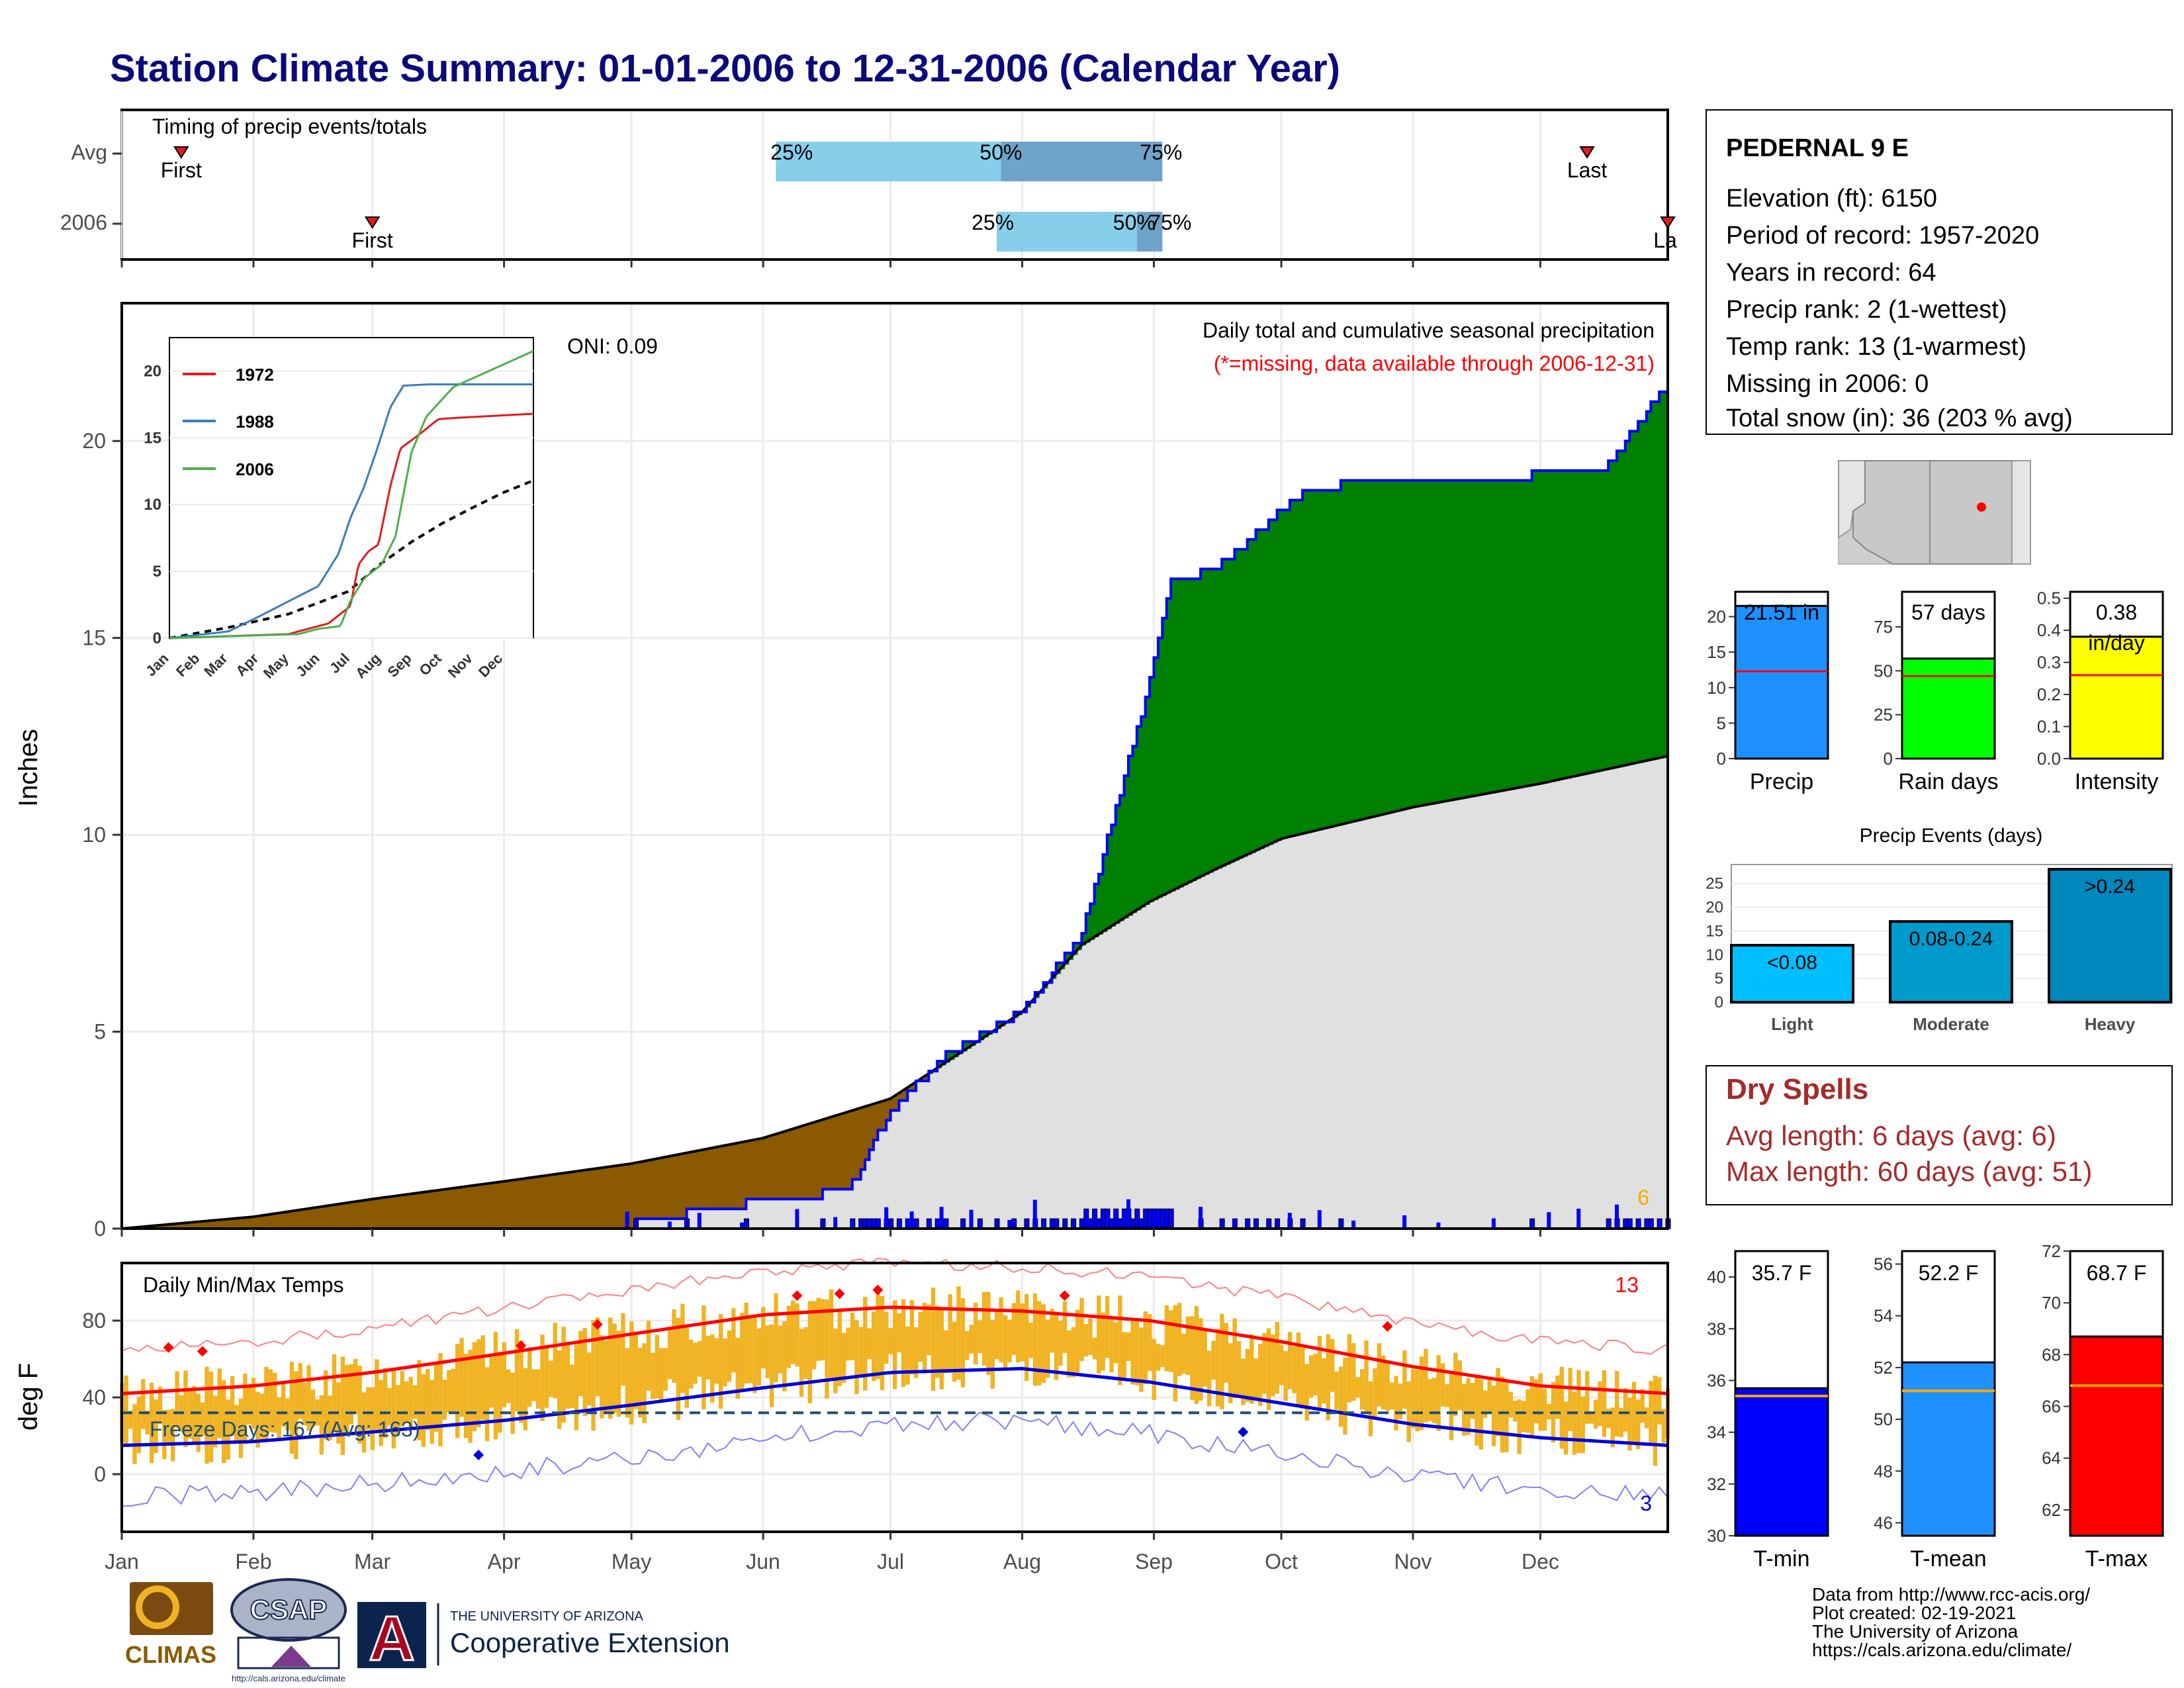 The image size is (2184, 1688). I want to click on bar-panel-ytick-label: 10, so click(1716, 688).